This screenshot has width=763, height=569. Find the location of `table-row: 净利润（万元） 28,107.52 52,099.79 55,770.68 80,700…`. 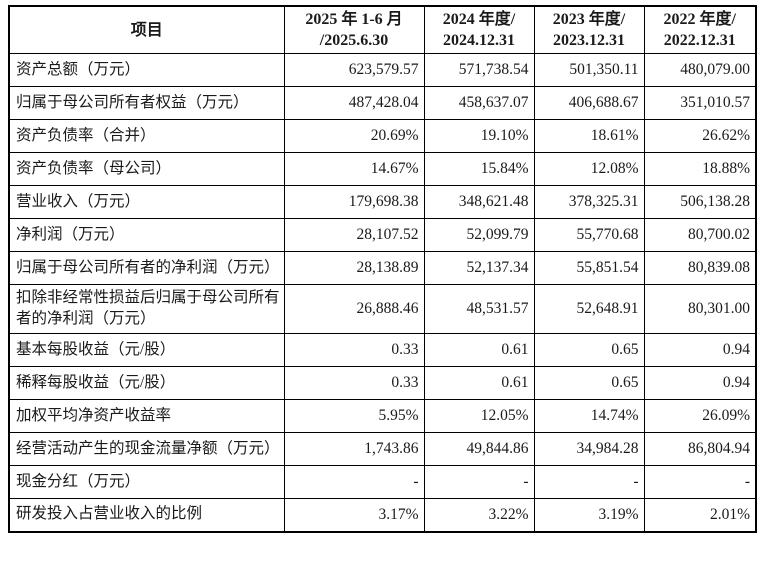

table-row: 净利润（万元） 28,107.52 52,099.79 55,770.68 80,700… is located at coordinates (382, 235).